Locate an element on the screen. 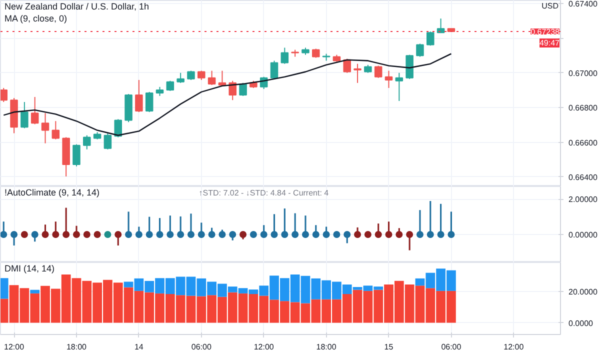 The width and height of the screenshot is (600, 354). text: MA (9, close, 0) is located at coordinates (36, 19).